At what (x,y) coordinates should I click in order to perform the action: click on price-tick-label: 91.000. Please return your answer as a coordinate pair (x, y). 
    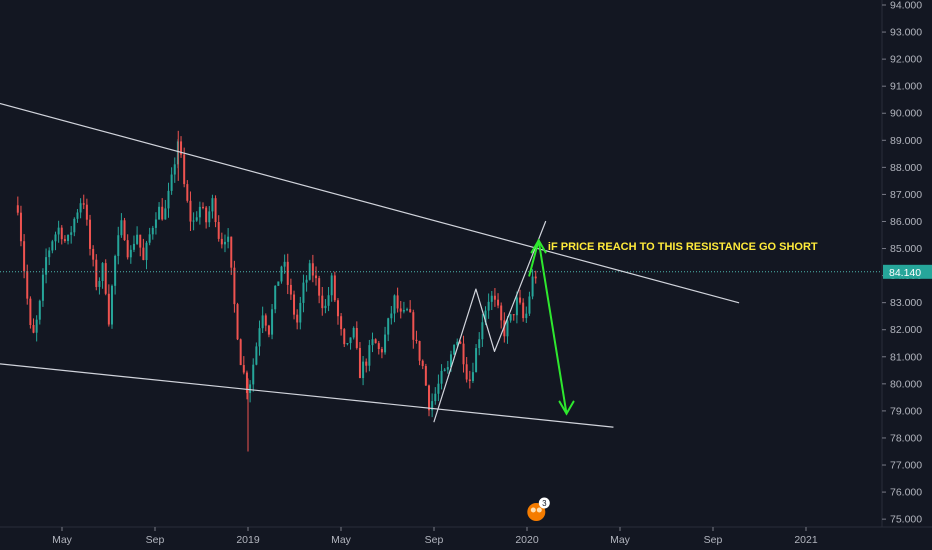
    Looking at the image, I should click on (906, 87).